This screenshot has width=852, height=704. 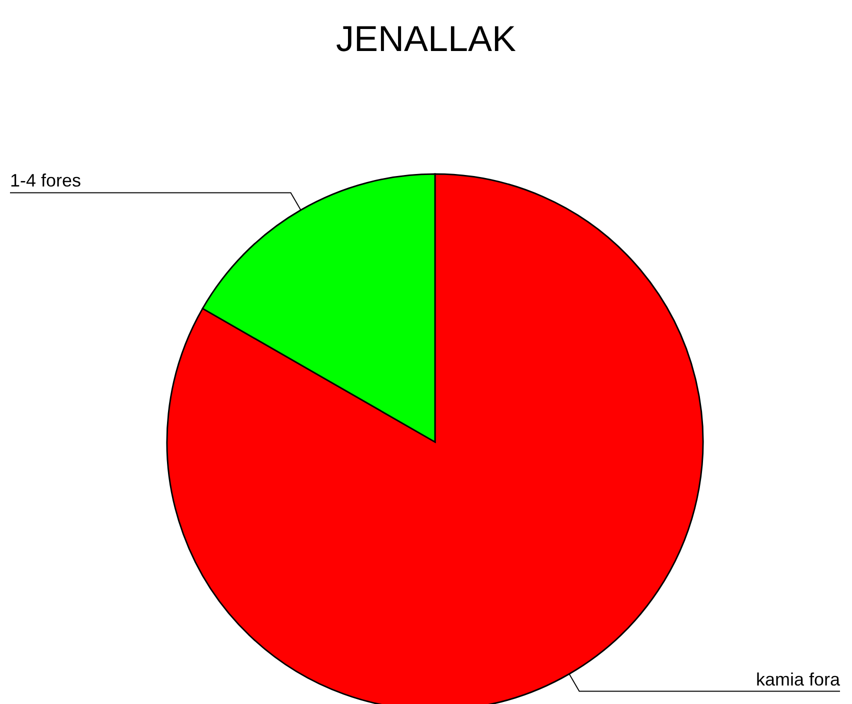 What do you see at coordinates (46, 180) in the screenshot?
I see `slice-label: 1-4 fores` at bounding box center [46, 180].